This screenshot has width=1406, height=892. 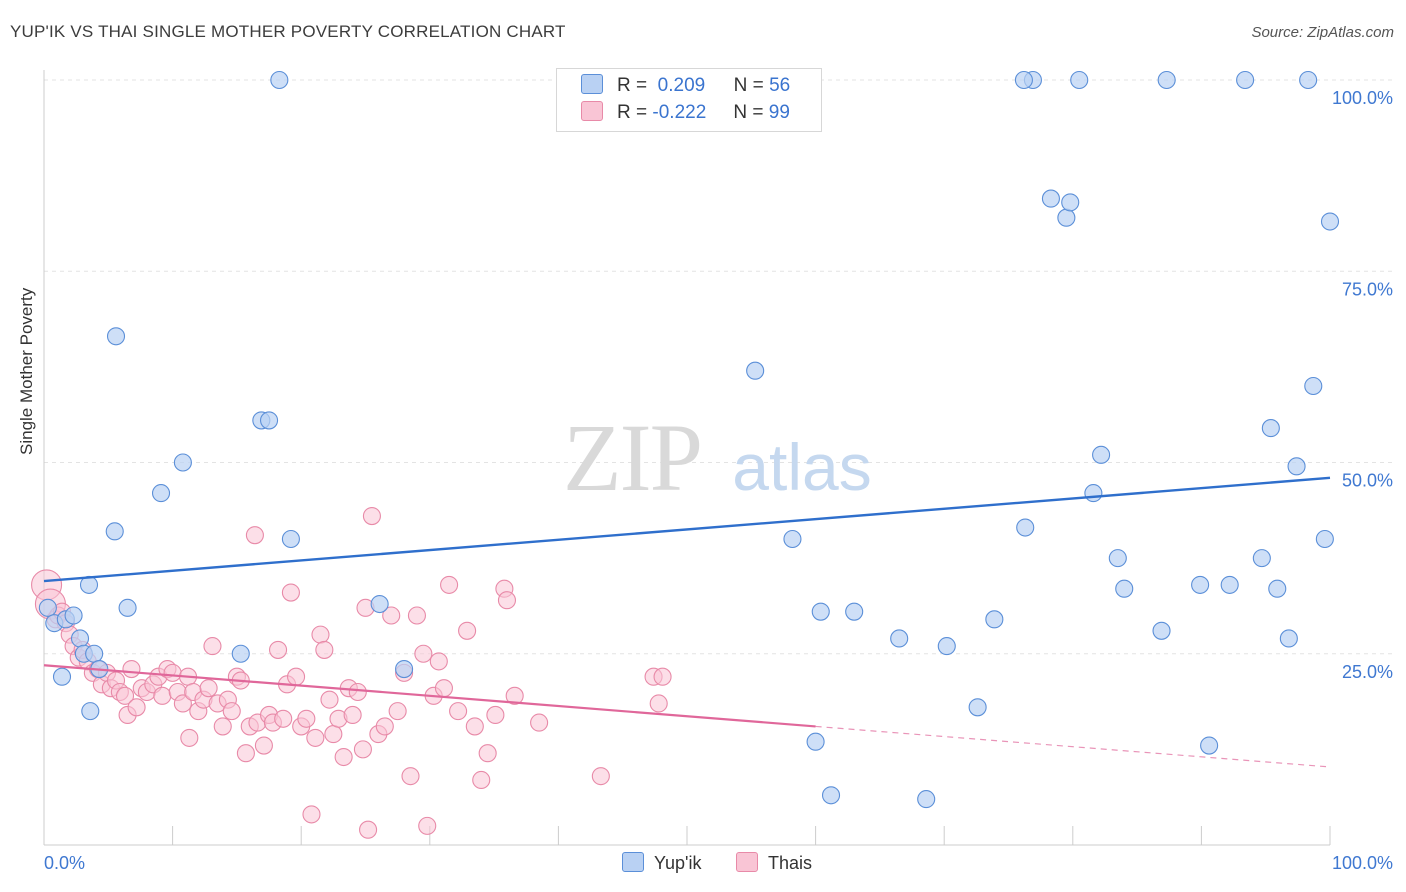 What do you see at coordinates (681, 85) in the screenshot?
I see `r-value-yupik: 0.209` at bounding box center [681, 85].